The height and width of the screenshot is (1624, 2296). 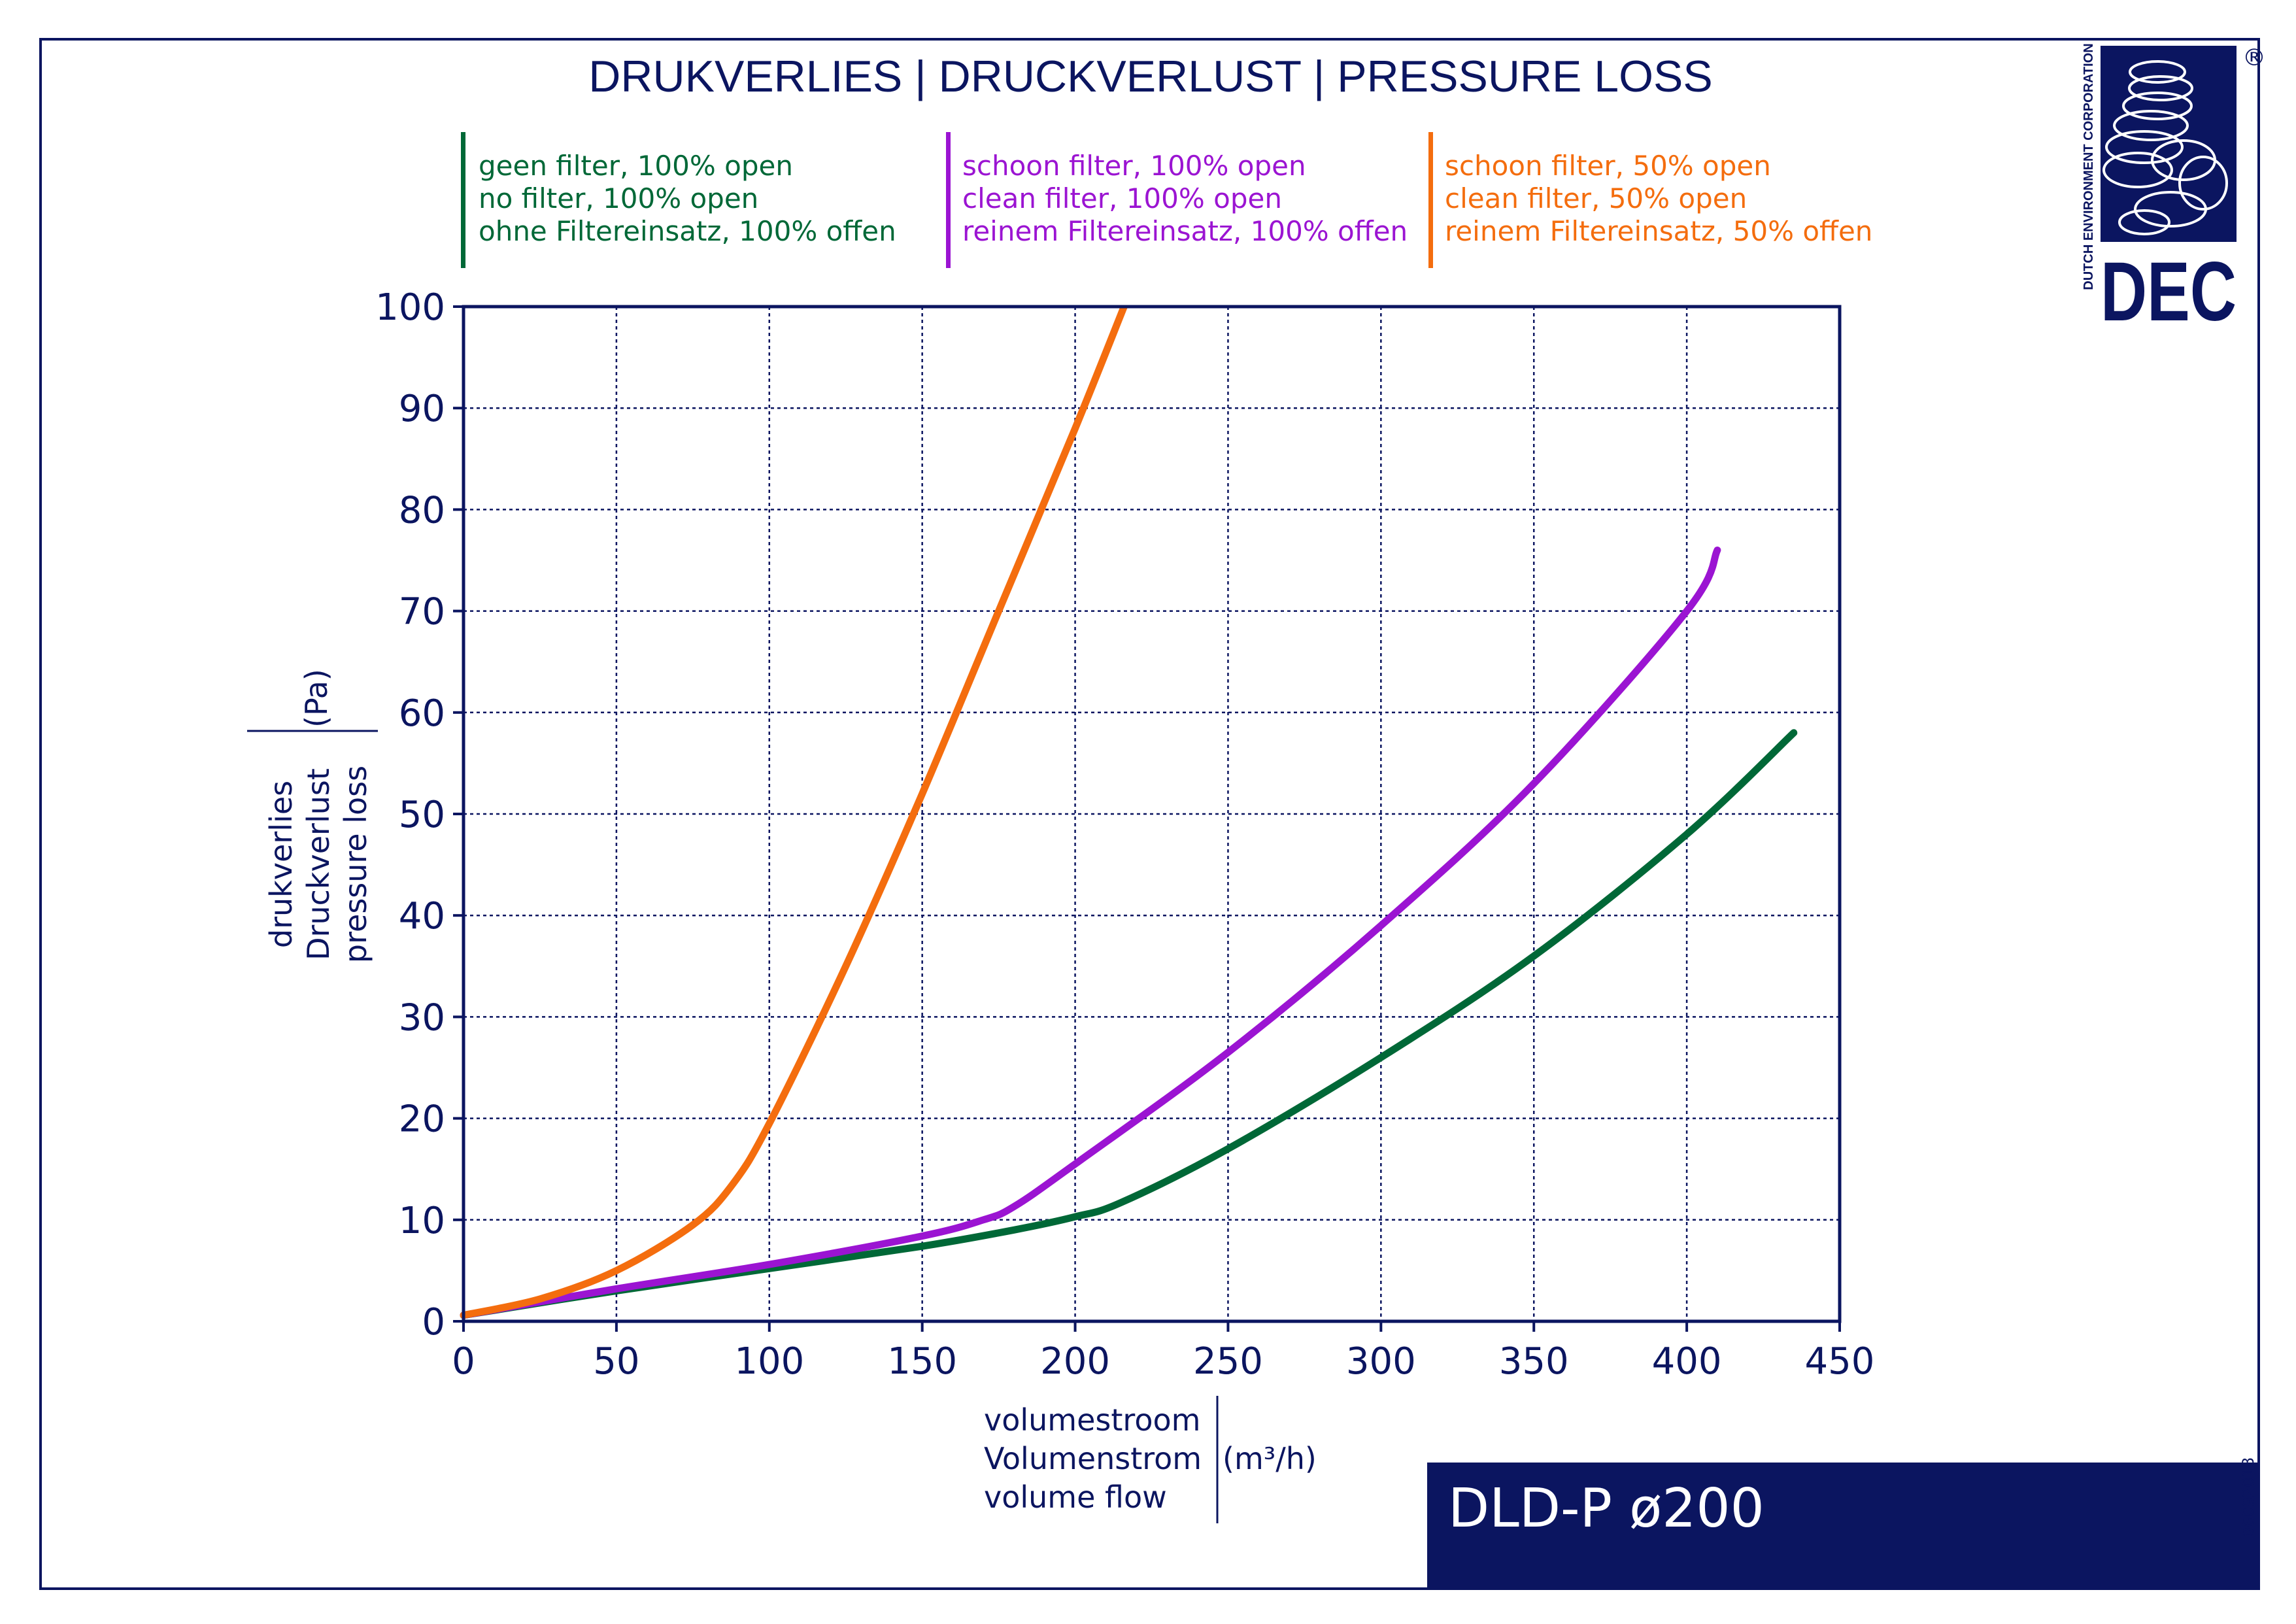 I want to click on logo-text: DEC, so click(x=2169, y=292).